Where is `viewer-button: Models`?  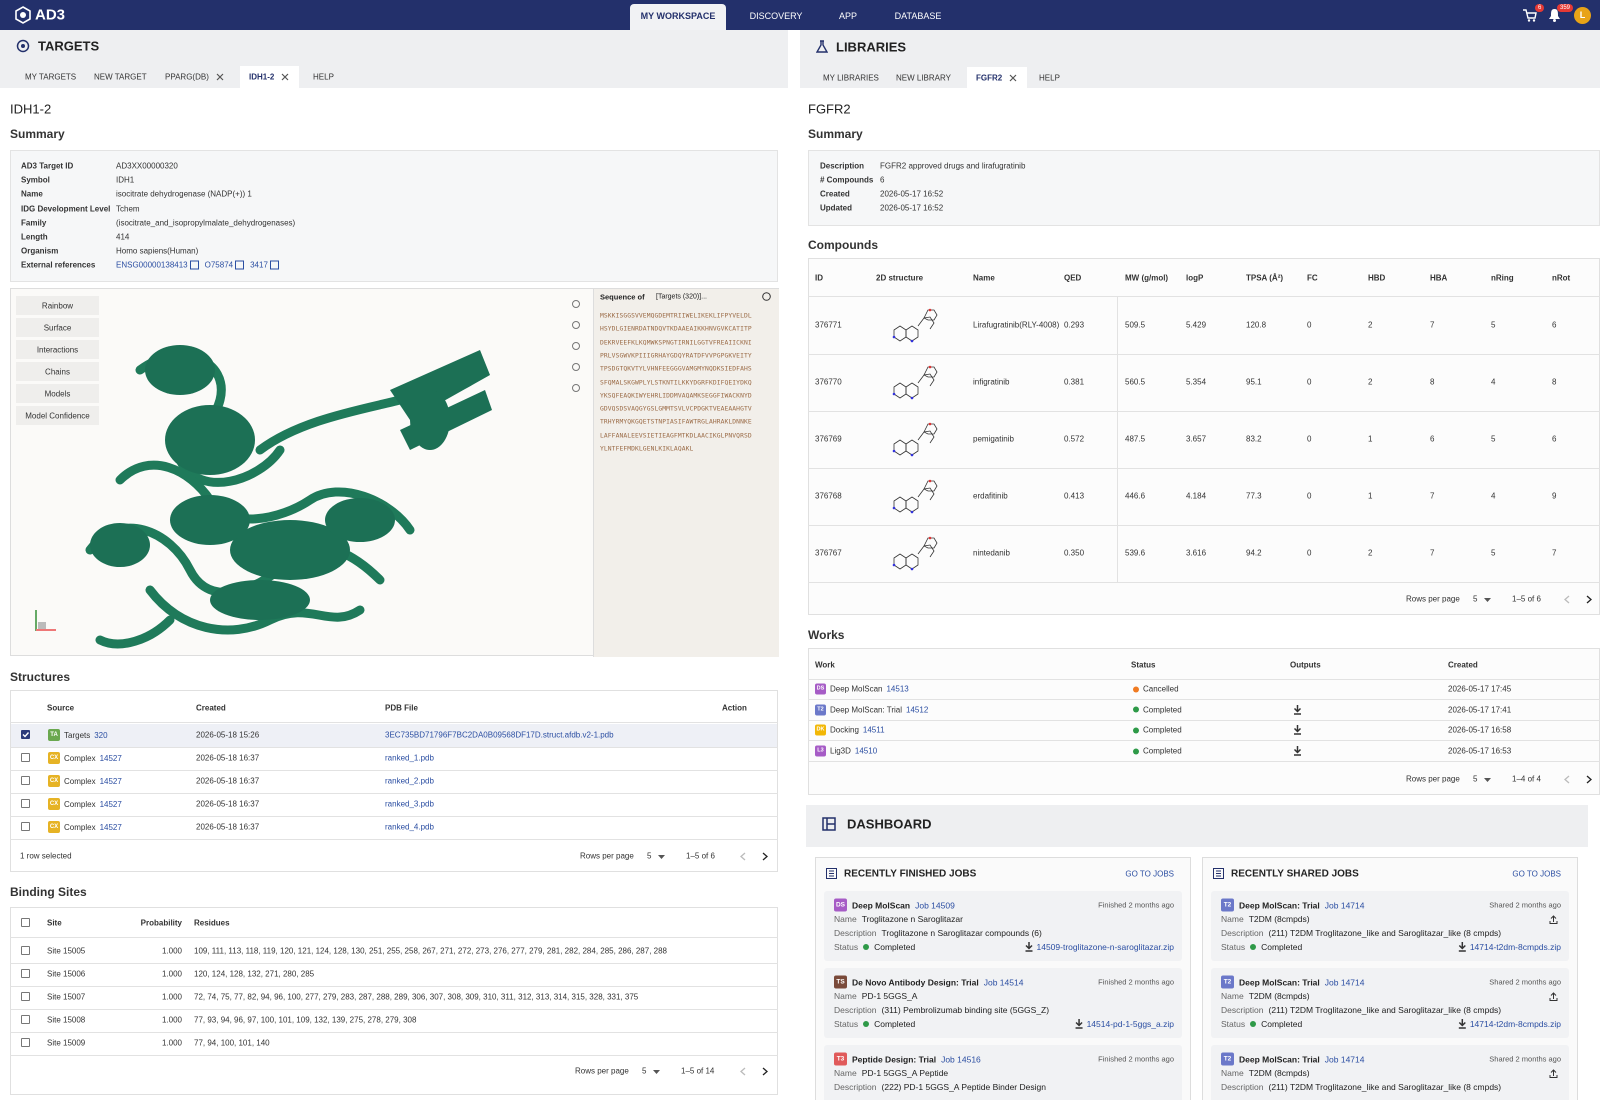 viewer-button: Models is located at coordinates (57, 393).